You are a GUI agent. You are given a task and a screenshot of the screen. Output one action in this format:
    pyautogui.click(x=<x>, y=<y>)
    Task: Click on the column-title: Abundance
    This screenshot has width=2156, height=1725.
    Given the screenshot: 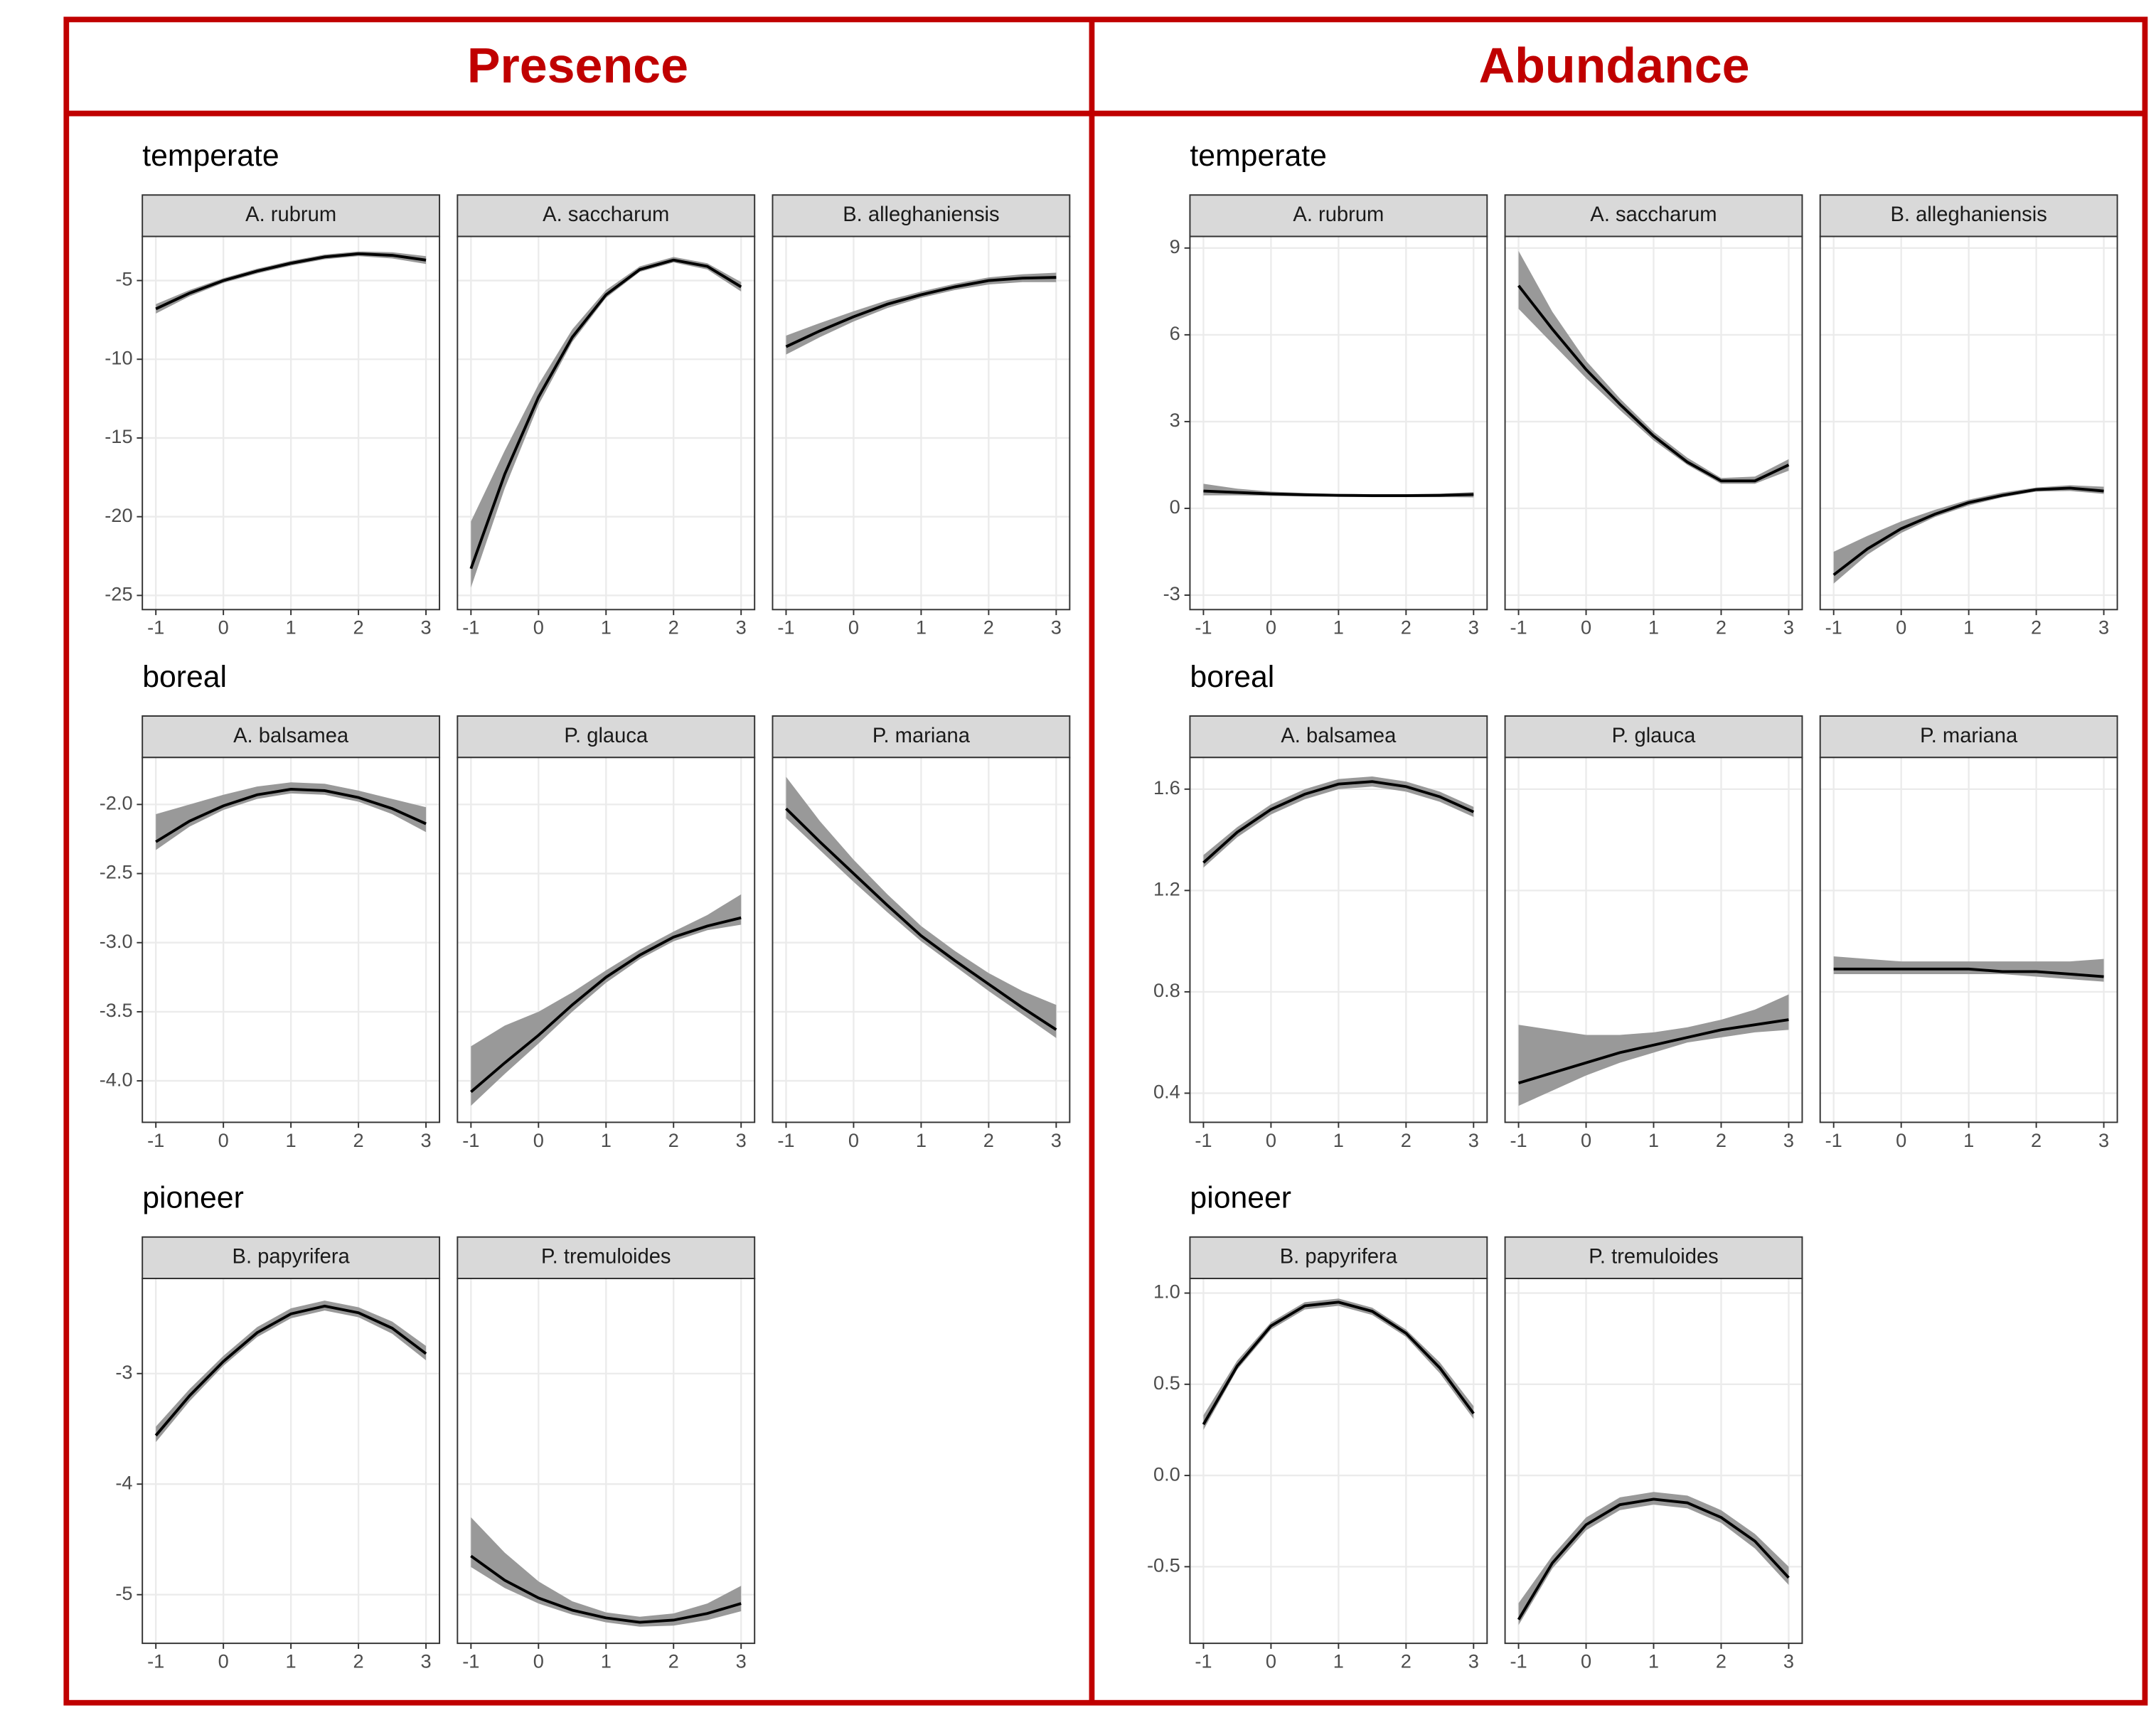 What is the action you would take?
    pyautogui.click(x=1614, y=65)
    